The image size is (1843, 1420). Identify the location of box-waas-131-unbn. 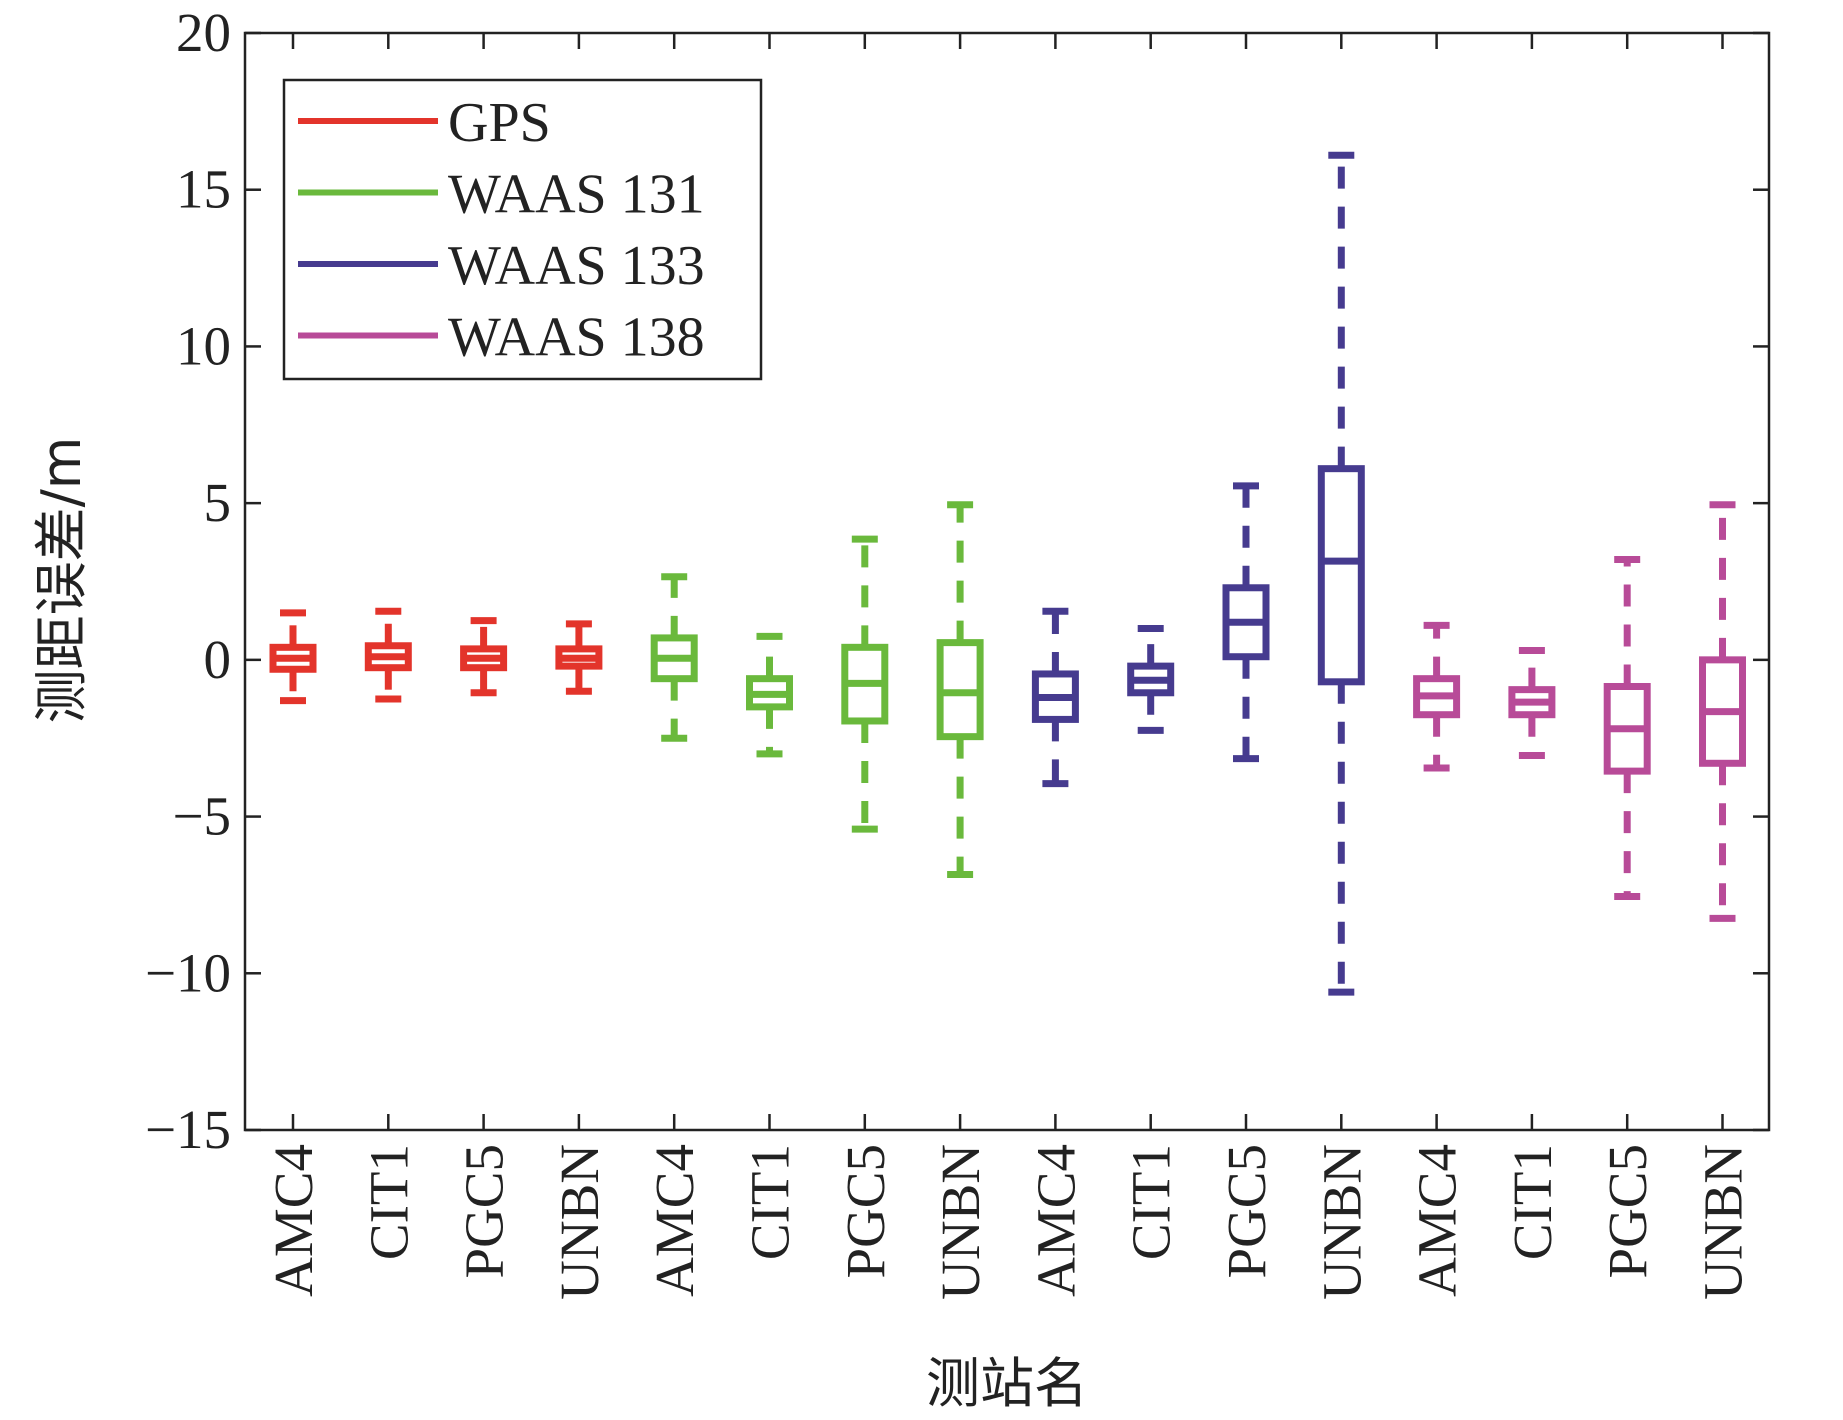
(960, 690).